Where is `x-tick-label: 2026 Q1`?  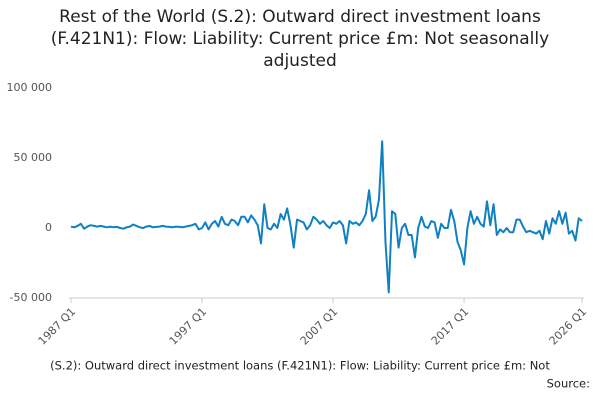
x-tick-label: 2026 Q1 is located at coordinates (568, 326).